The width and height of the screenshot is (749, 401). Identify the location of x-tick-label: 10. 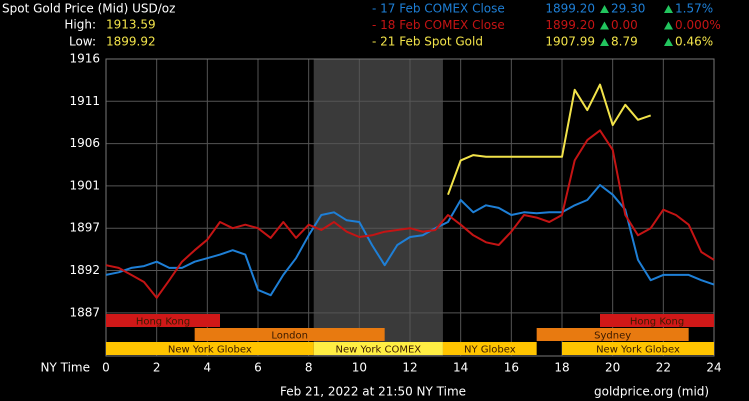
(359, 368).